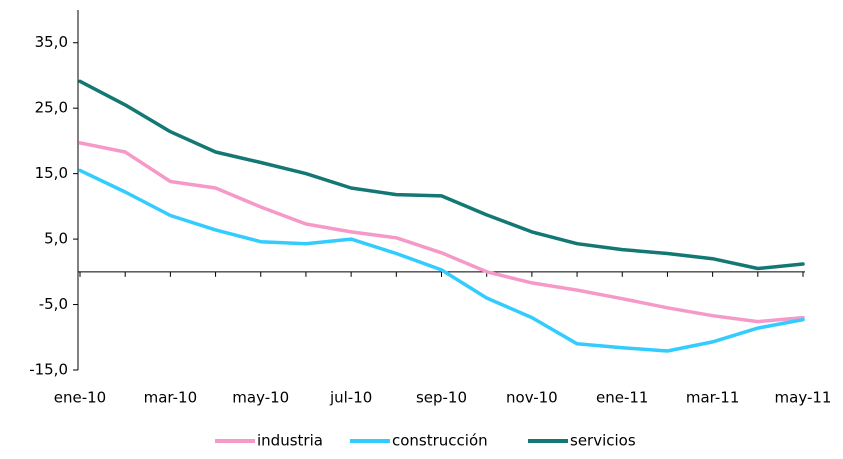  I want to click on legend-label: servicios, so click(603, 441).